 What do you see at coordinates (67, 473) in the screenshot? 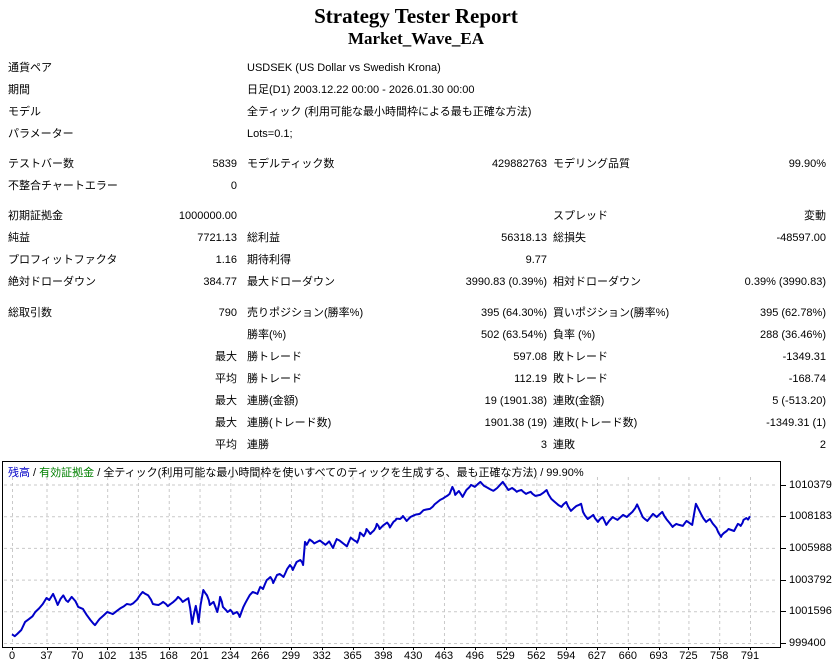
I see `legend-equity-label: 有効証拠金` at bounding box center [67, 473].